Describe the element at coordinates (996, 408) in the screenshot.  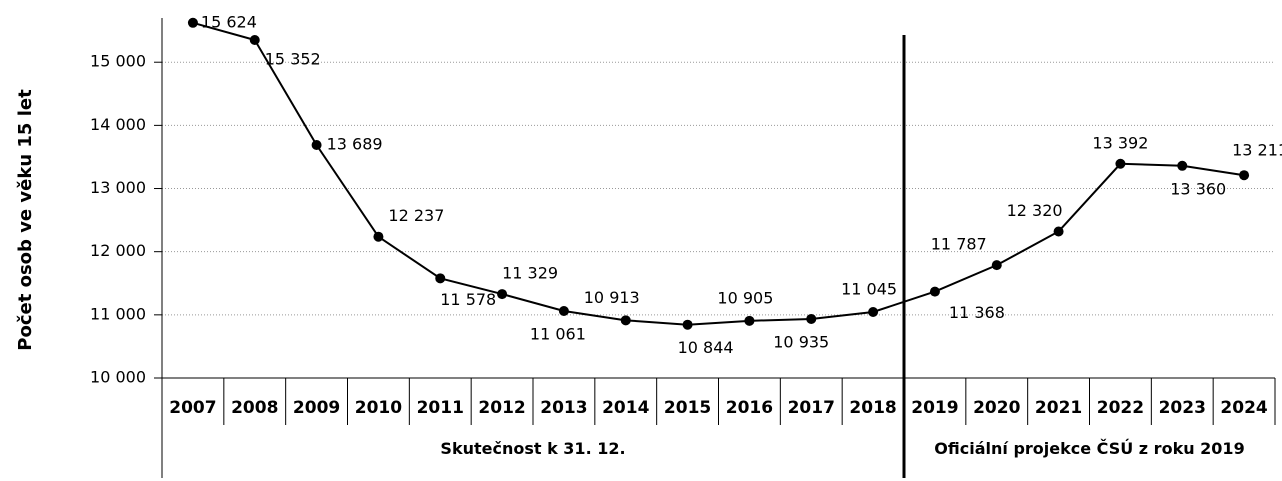
I see `x-tick-label: 2020` at that location.